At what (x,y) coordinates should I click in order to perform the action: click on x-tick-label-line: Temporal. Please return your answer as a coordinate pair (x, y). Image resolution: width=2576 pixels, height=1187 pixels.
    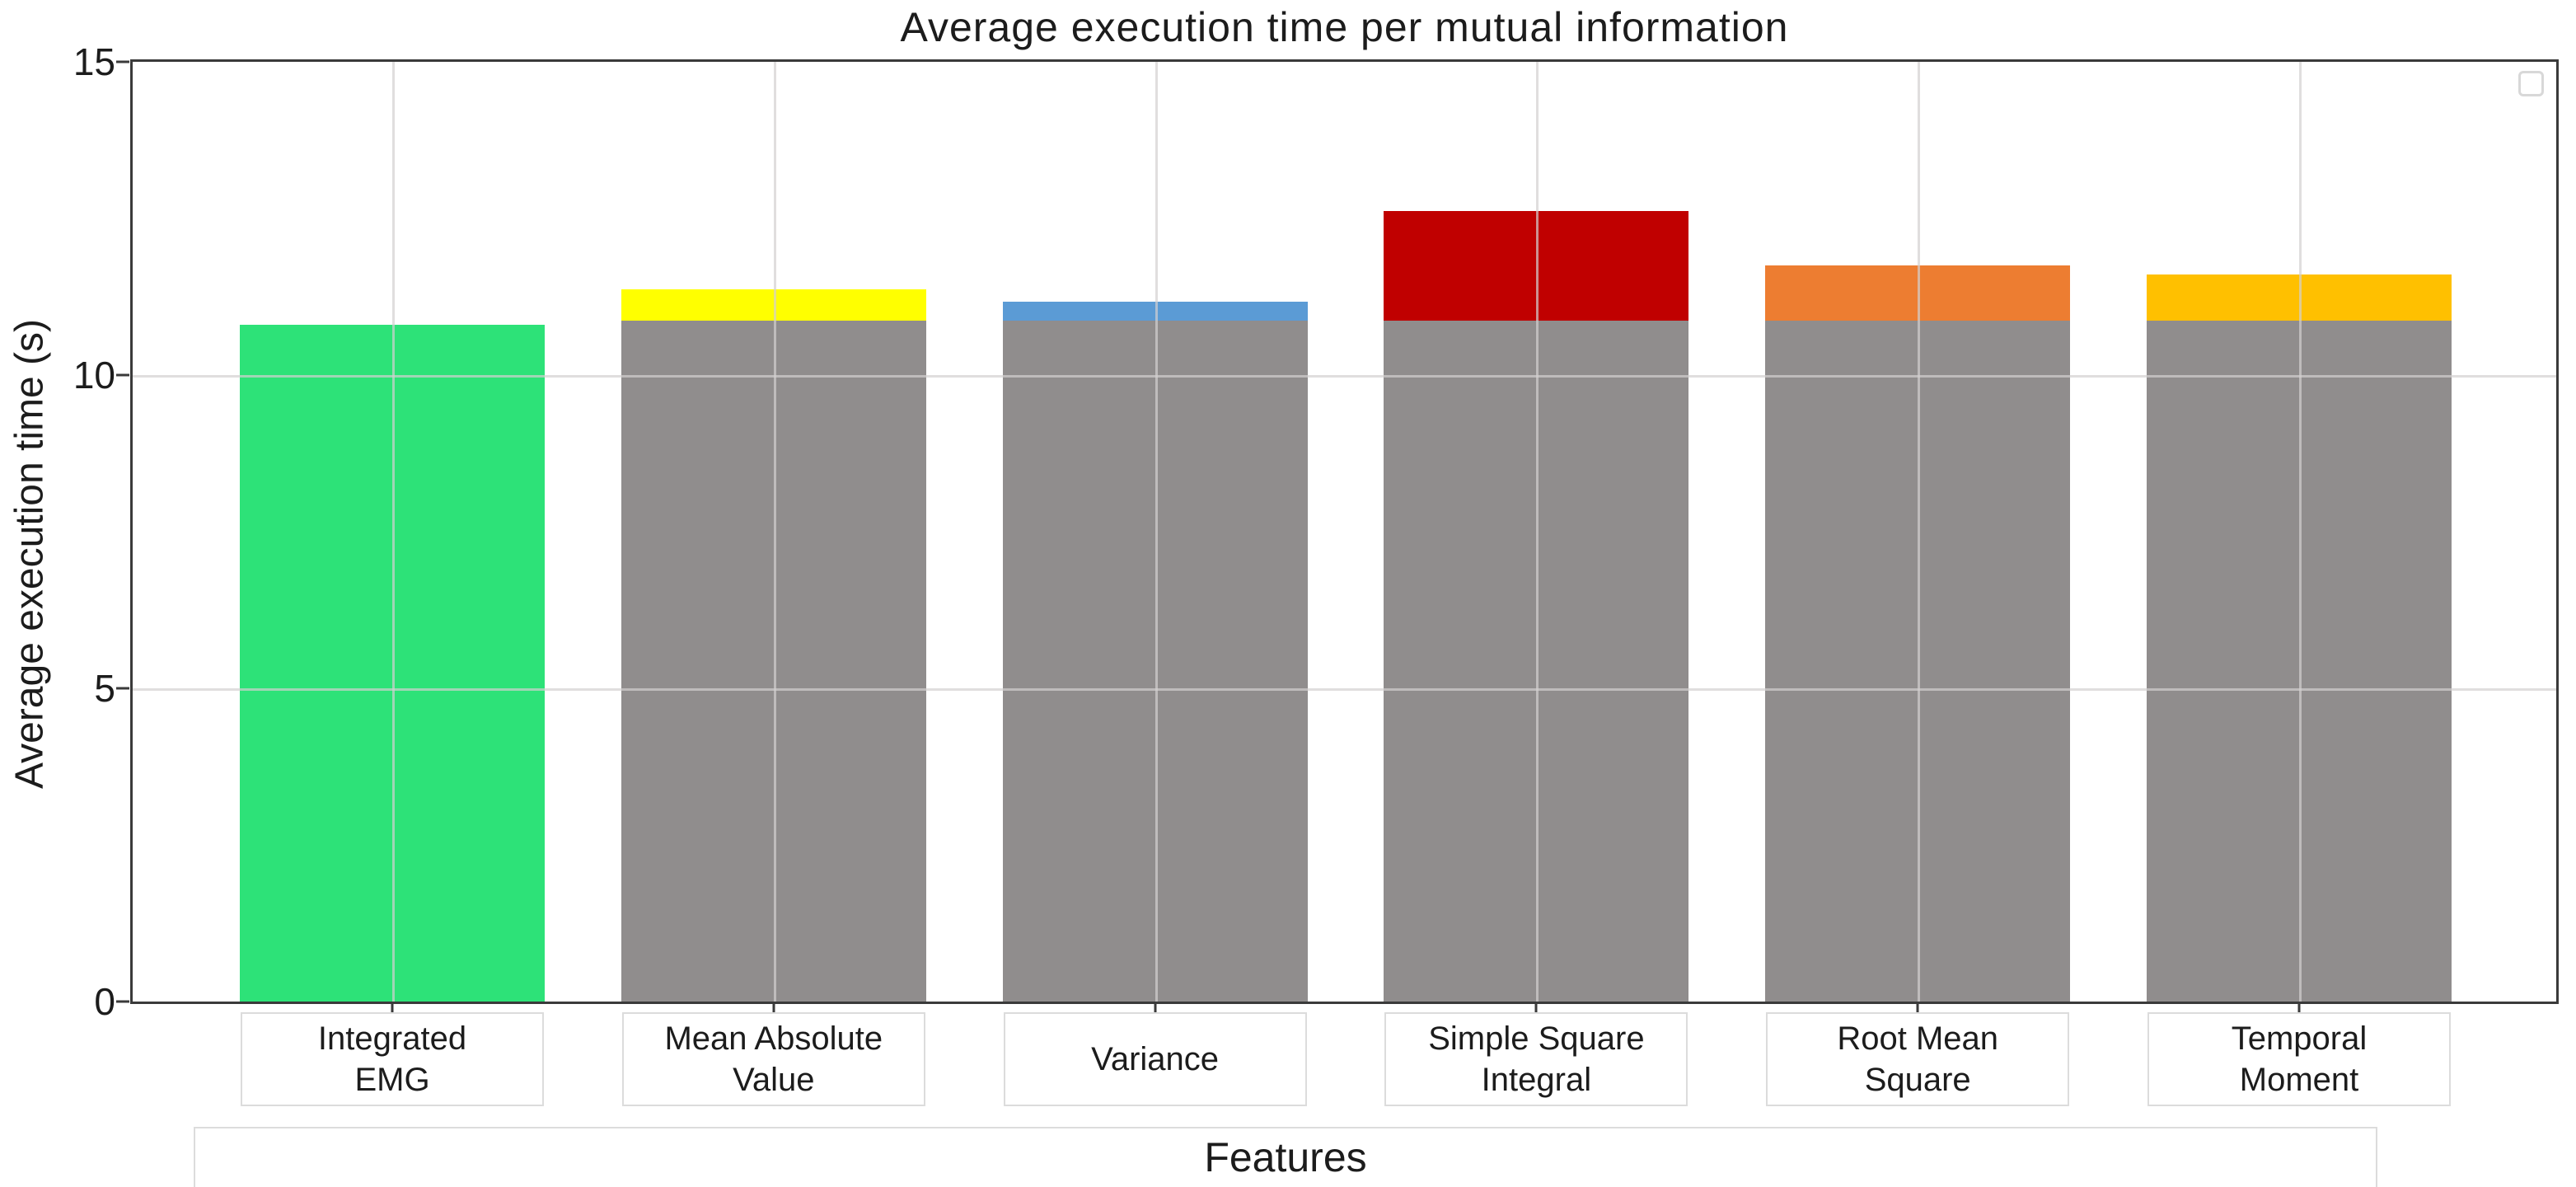
    Looking at the image, I should click on (2299, 1038).